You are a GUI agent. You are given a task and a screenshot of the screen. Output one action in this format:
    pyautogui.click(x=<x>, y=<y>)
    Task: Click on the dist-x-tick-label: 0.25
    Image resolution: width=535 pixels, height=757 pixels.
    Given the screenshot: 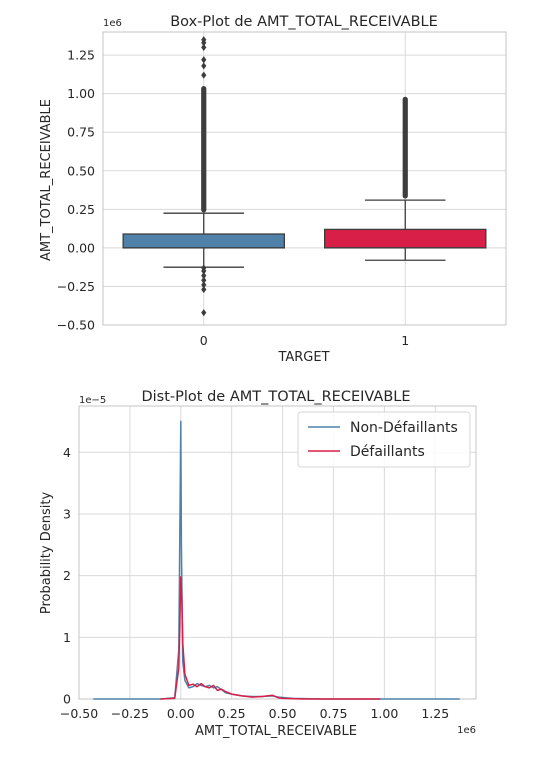 What is the action you would take?
    pyautogui.click(x=232, y=713)
    